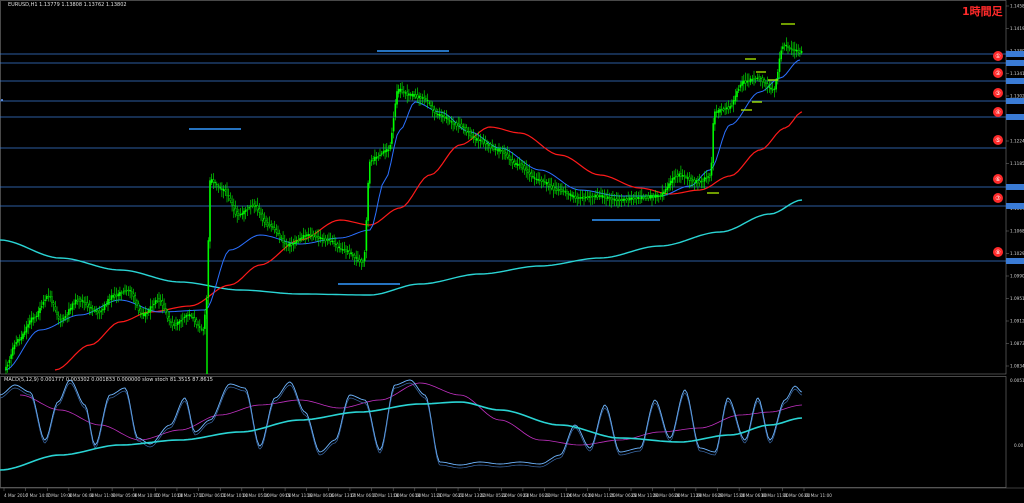  What do you see at coordinates (1017, 6) in the screenshot?
I see `price-axis-label: 1.14585` at bounding box center [1017, 6].